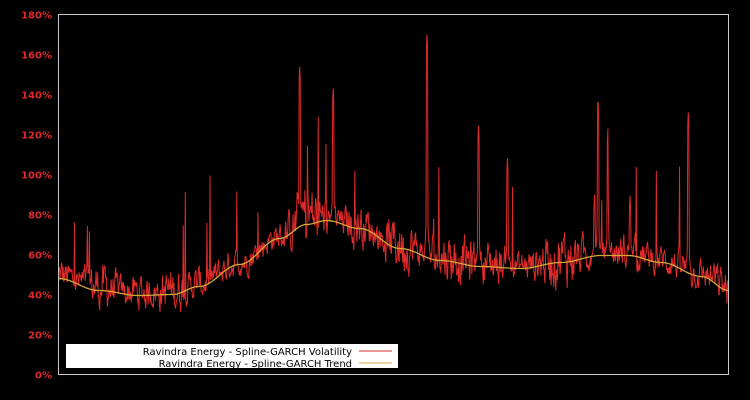  I want to click on y-tick-label: 80%, so click(40, 216).